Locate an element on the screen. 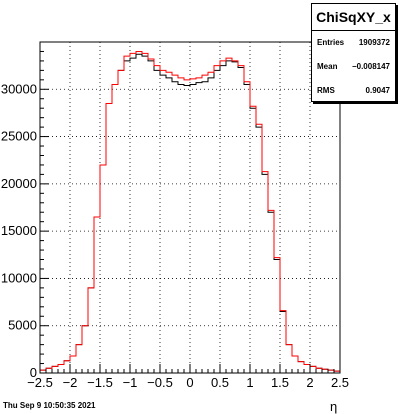 Image resolution: width=400 pixels, height=414 pixels. x-tick-label: 0 is located at coordinates (189, 382).